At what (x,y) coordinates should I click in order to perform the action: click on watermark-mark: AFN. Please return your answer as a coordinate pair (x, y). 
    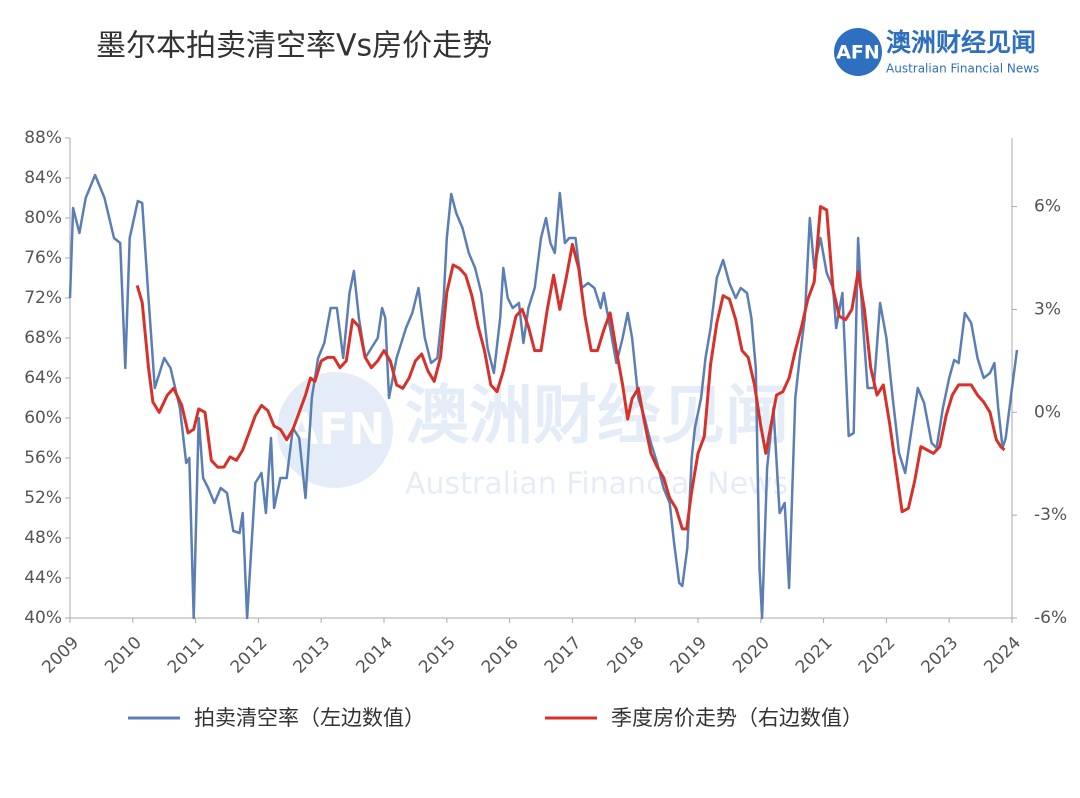
    Looking at the image, I should click on (335, 429).